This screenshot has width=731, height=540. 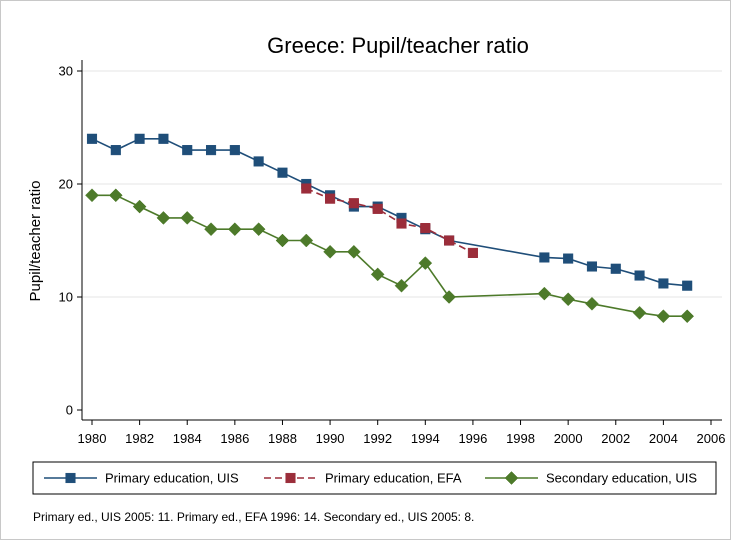 I want to click on x-tick-label-1996: 1996, so click(x=472, y=438).